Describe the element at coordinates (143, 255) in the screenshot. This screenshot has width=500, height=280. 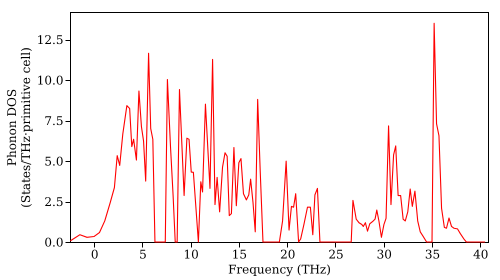
I see `x-tick-label: 5` at that location.